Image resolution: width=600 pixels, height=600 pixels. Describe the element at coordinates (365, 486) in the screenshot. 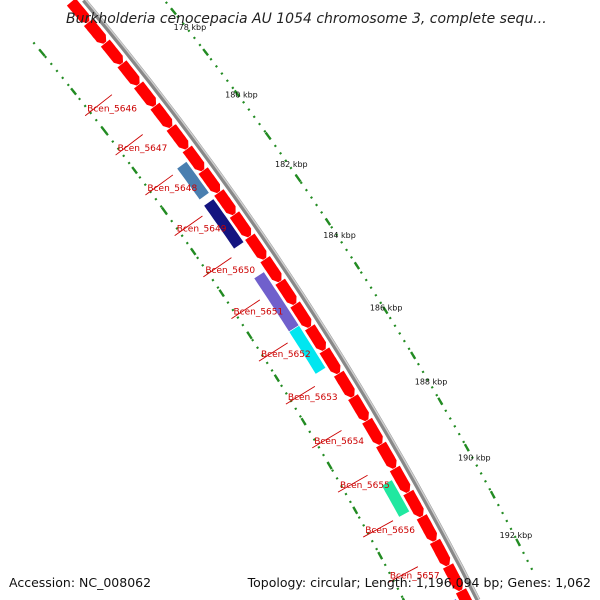

I see `gene-label: Bcen_5655` at that location.